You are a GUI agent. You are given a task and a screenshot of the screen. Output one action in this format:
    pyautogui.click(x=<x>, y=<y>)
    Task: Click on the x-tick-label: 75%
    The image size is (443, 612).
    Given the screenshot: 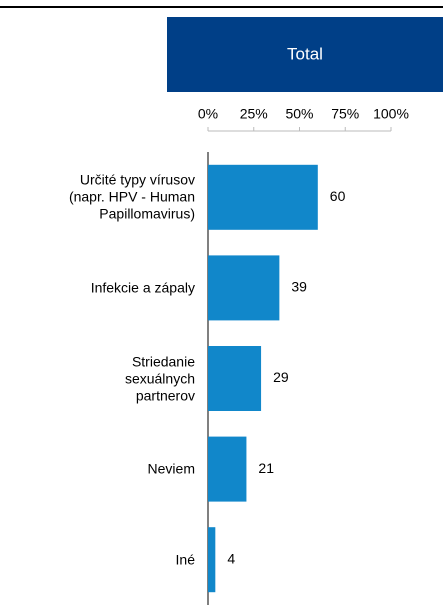 What is the action you would take?
    pyautogui.click(x=345, y=114)
    